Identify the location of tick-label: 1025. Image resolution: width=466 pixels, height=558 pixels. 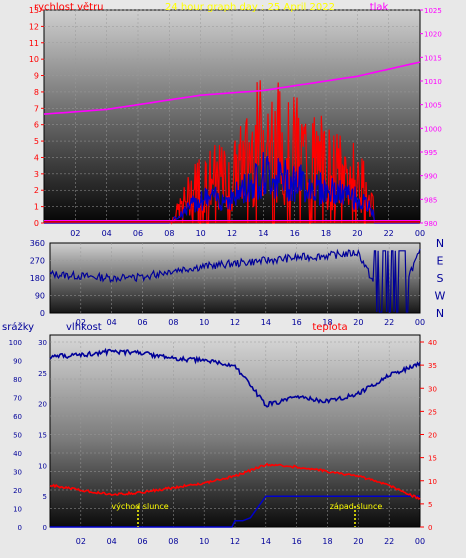
(433, 11).